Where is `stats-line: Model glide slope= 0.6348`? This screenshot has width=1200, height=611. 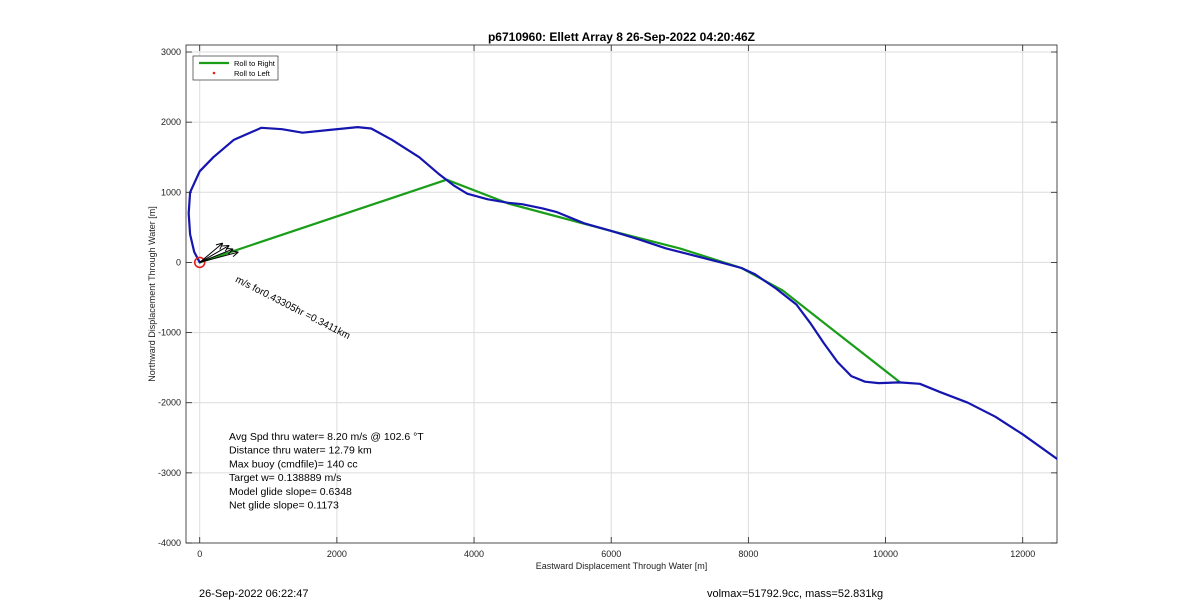 stats-line: Model glide slope= 0.6348 is located at coordinates (290, 492).